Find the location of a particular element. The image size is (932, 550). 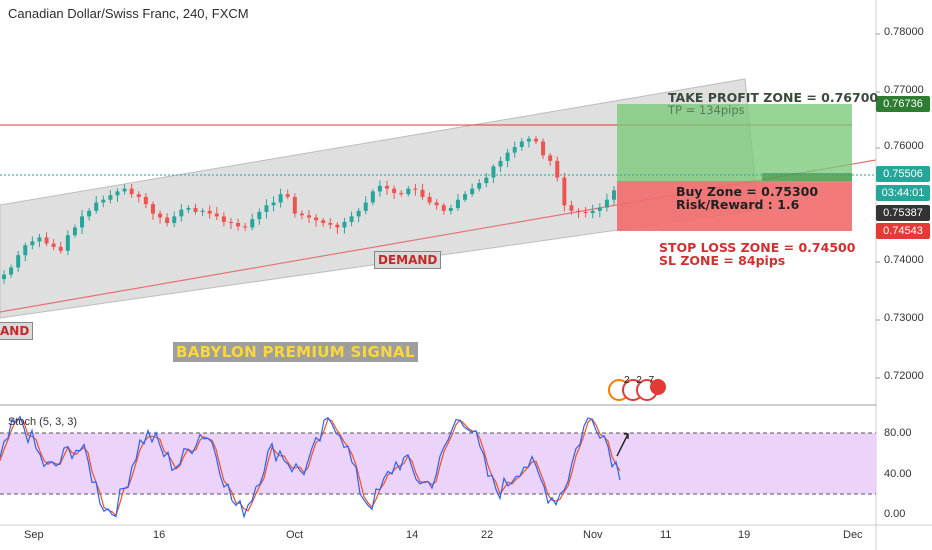

signal-banner: BABYLON PREMIUM SIGNAL is located at coordinates (295, 352).